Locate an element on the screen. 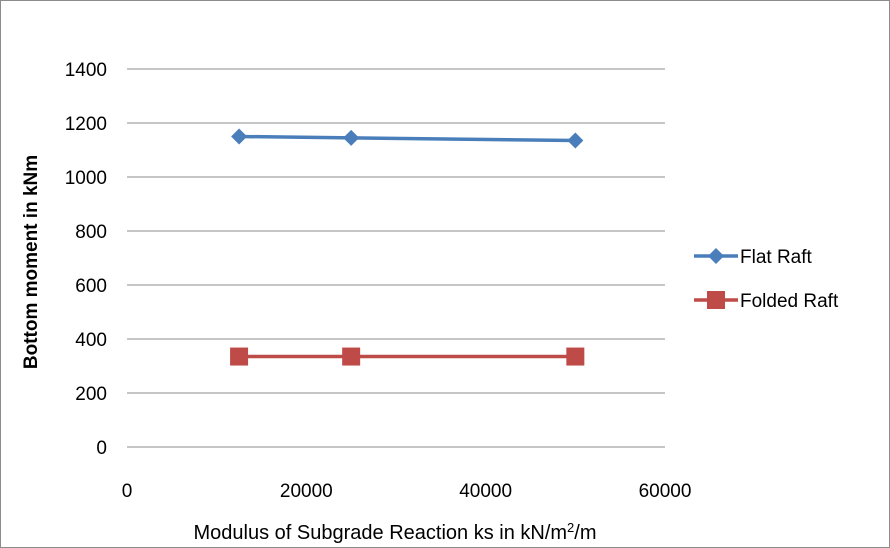 This screenshot has width=890, height=548. y-tick-label: 800 is located at coordinates (91, 232).